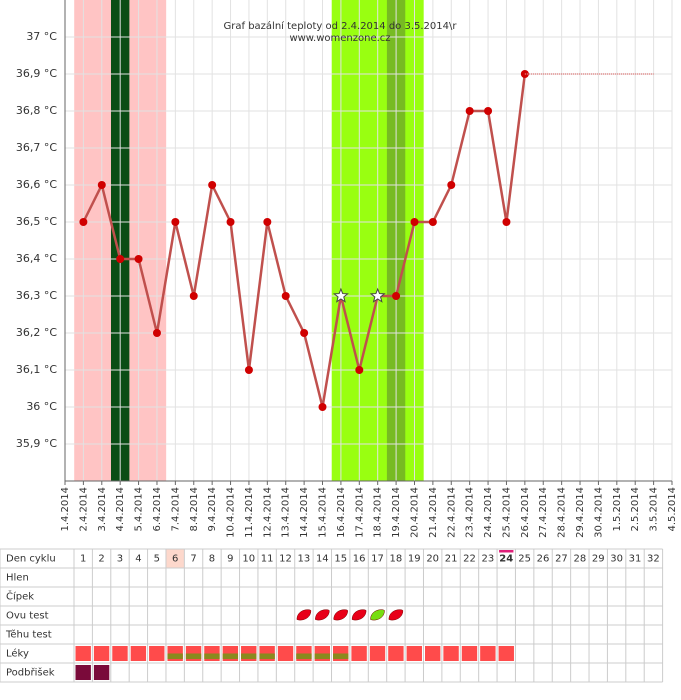 This screenshot has height=700, width=681. Describe the element at coordinates (17, 654) in the screenshot. I see `row-label: Léky` at that location.